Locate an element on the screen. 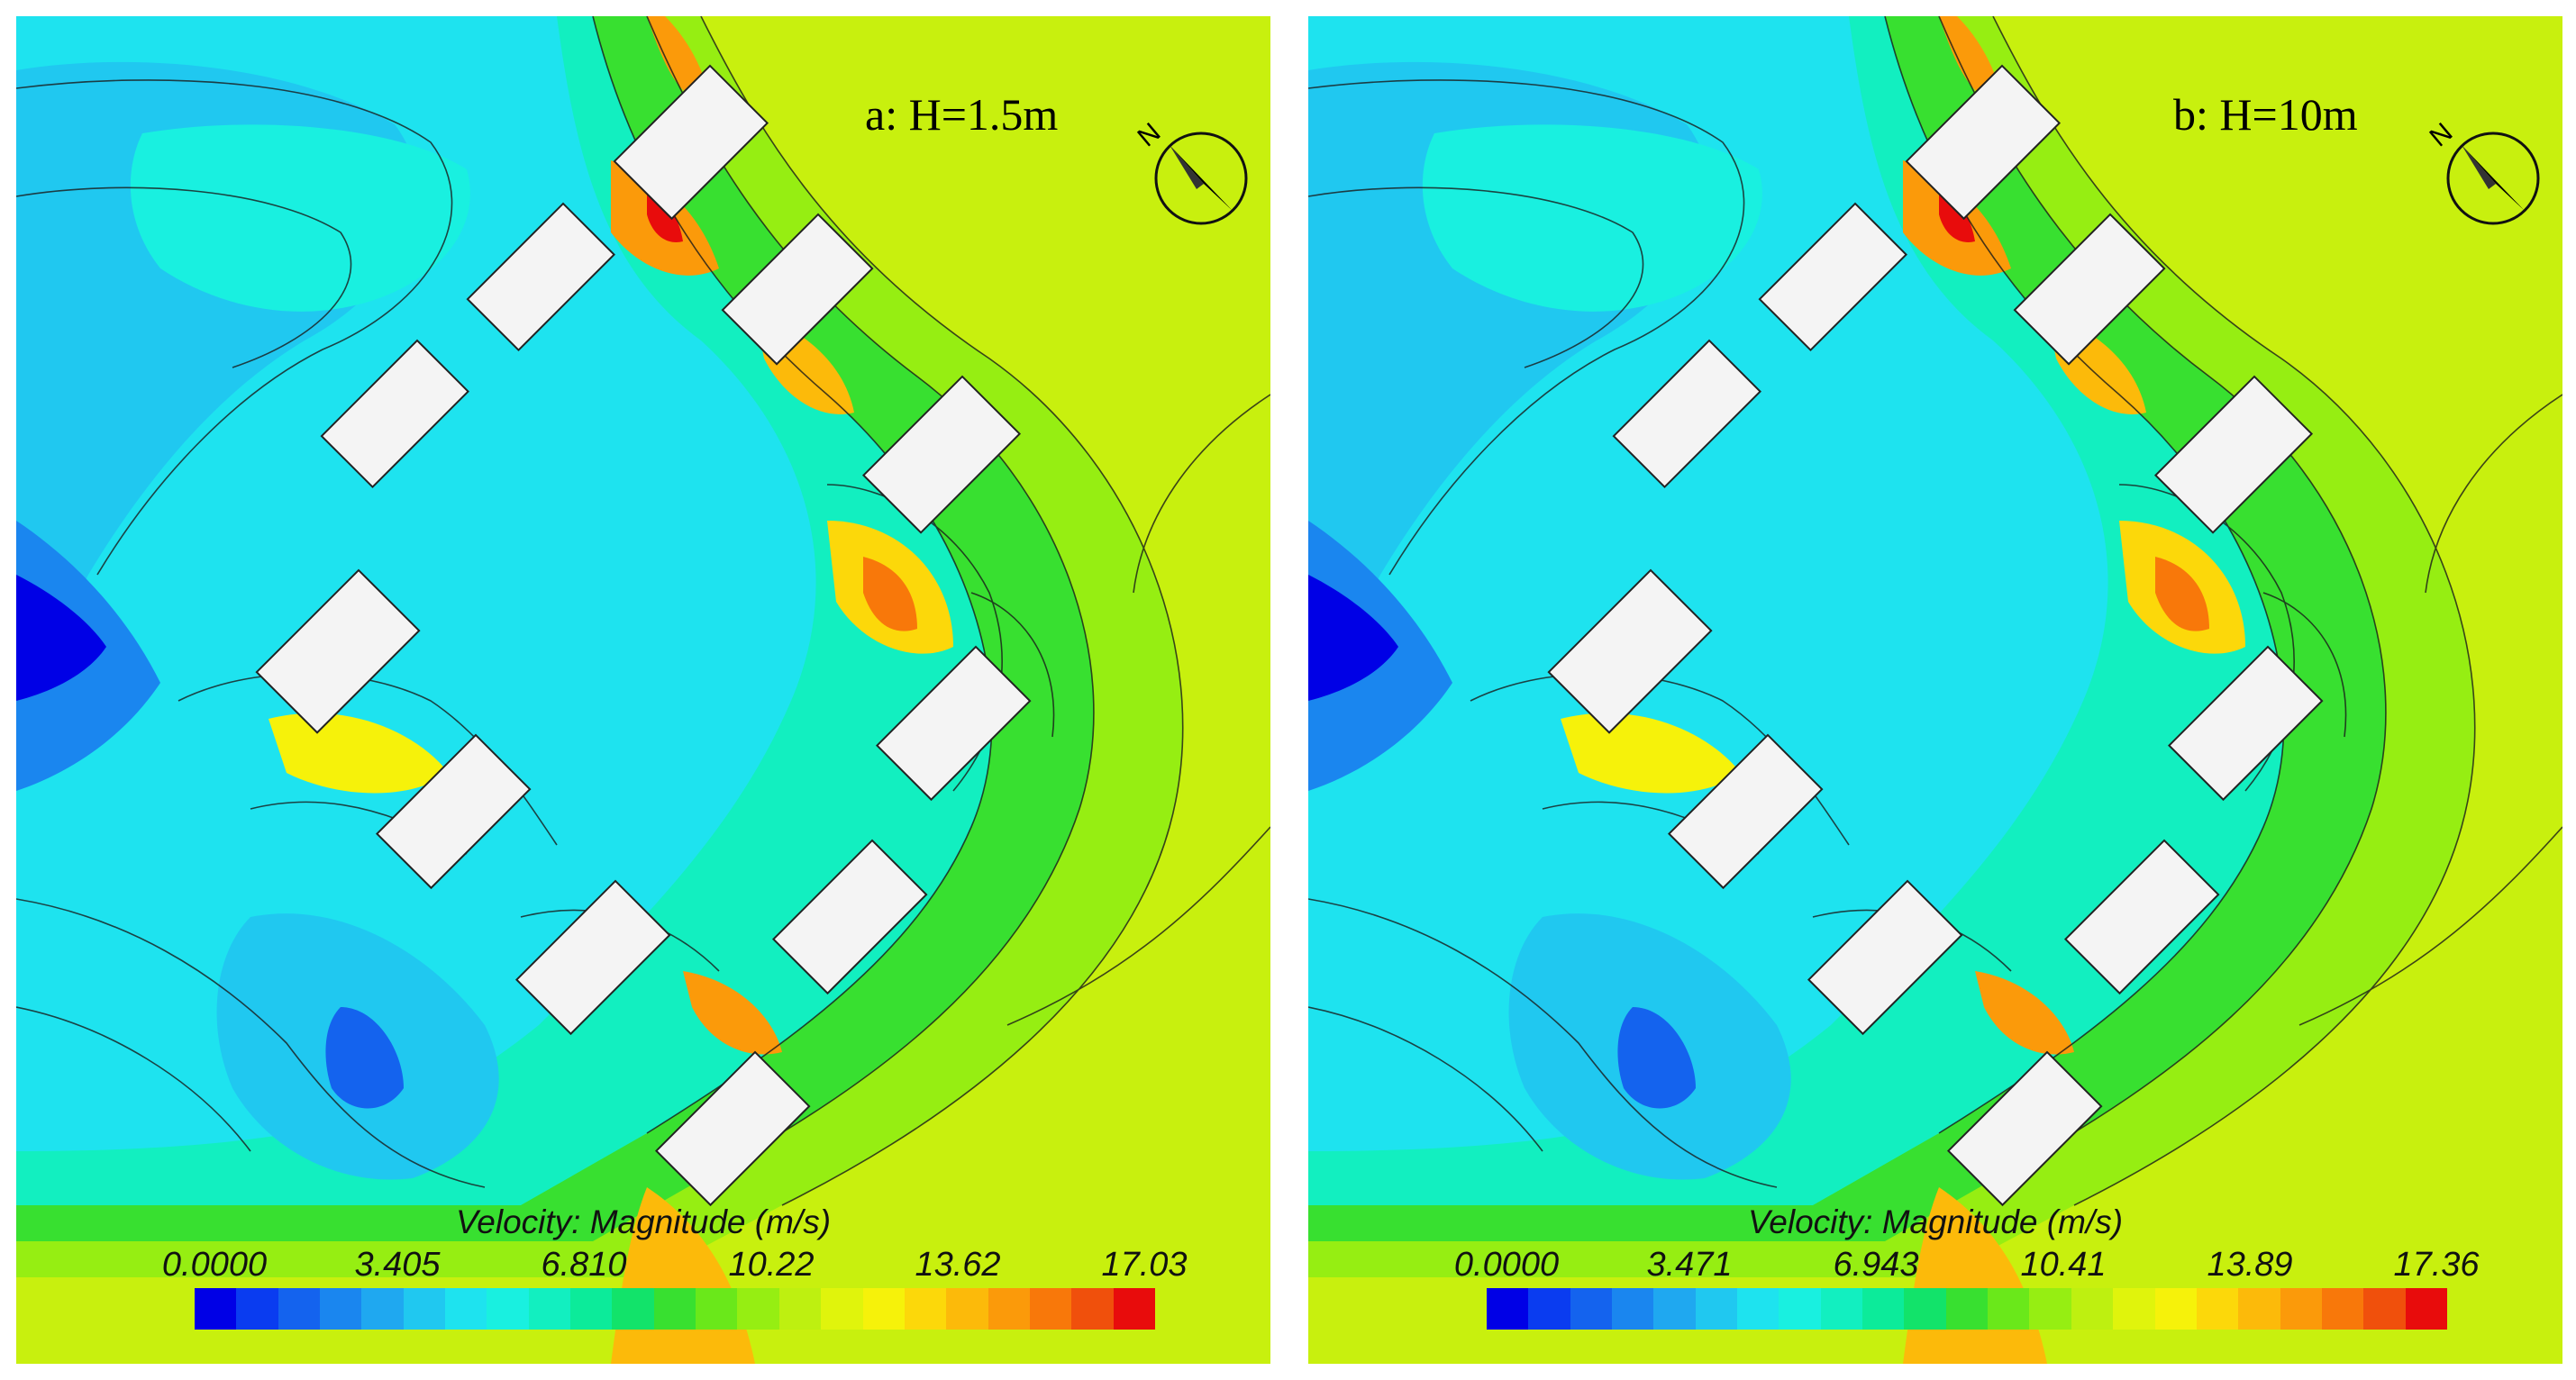 This screenshot has width=2576, height=1380. legend-colorbar-a is located at coordinates (675, 1309).